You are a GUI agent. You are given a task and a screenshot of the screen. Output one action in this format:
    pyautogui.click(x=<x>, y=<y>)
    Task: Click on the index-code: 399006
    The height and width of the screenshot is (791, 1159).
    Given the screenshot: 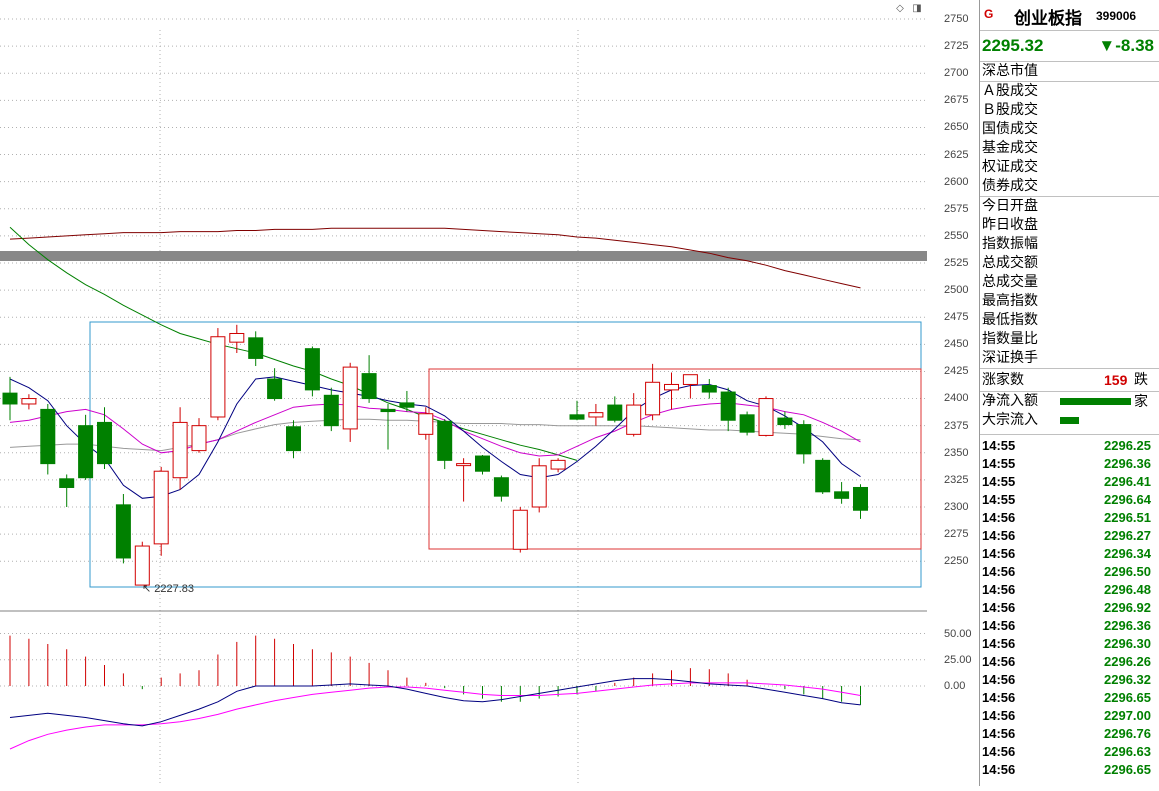 What is the action you would take?
    pyautogui.click(x=1116, y=16)
    